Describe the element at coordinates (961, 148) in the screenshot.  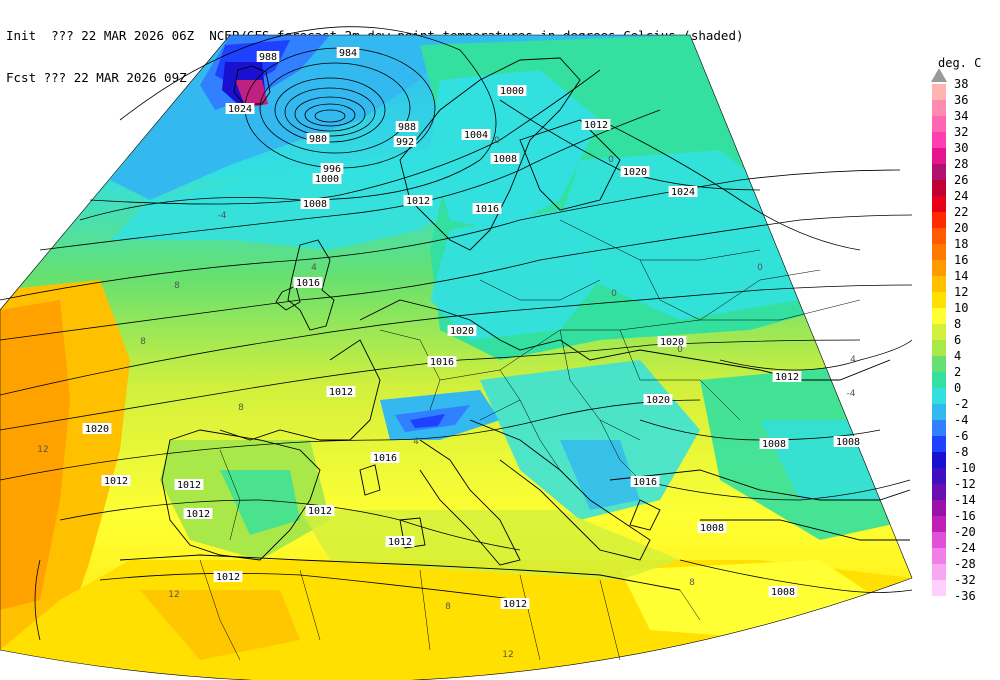
I see `legend-label: 30` at that location.